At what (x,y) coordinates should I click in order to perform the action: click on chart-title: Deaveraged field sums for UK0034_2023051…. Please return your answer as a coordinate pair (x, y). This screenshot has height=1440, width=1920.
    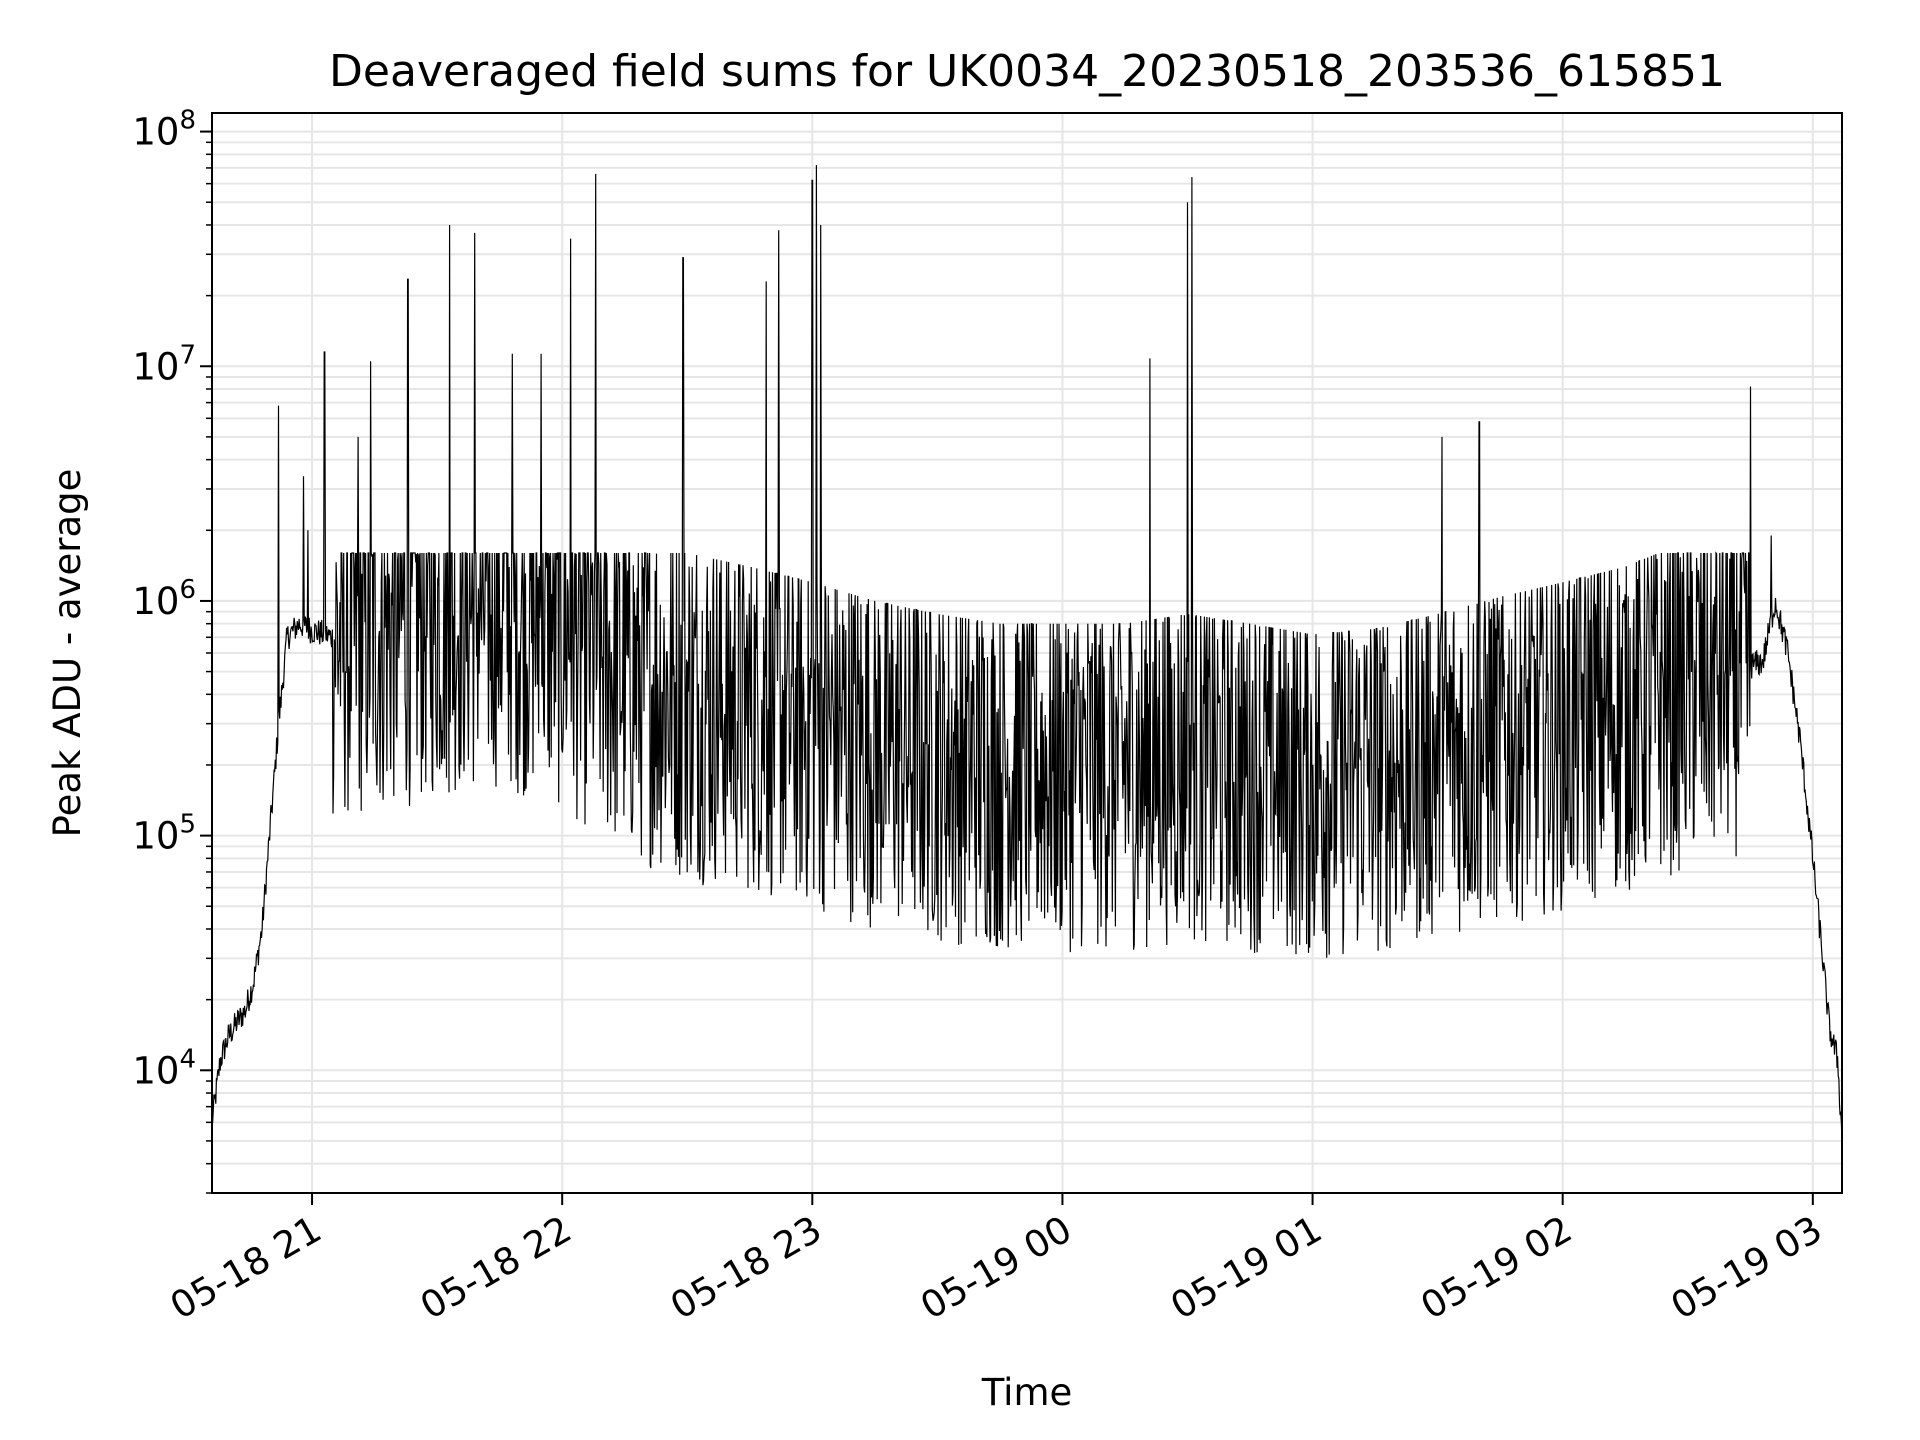
    Looking at the image, I should click on (1027, 71).